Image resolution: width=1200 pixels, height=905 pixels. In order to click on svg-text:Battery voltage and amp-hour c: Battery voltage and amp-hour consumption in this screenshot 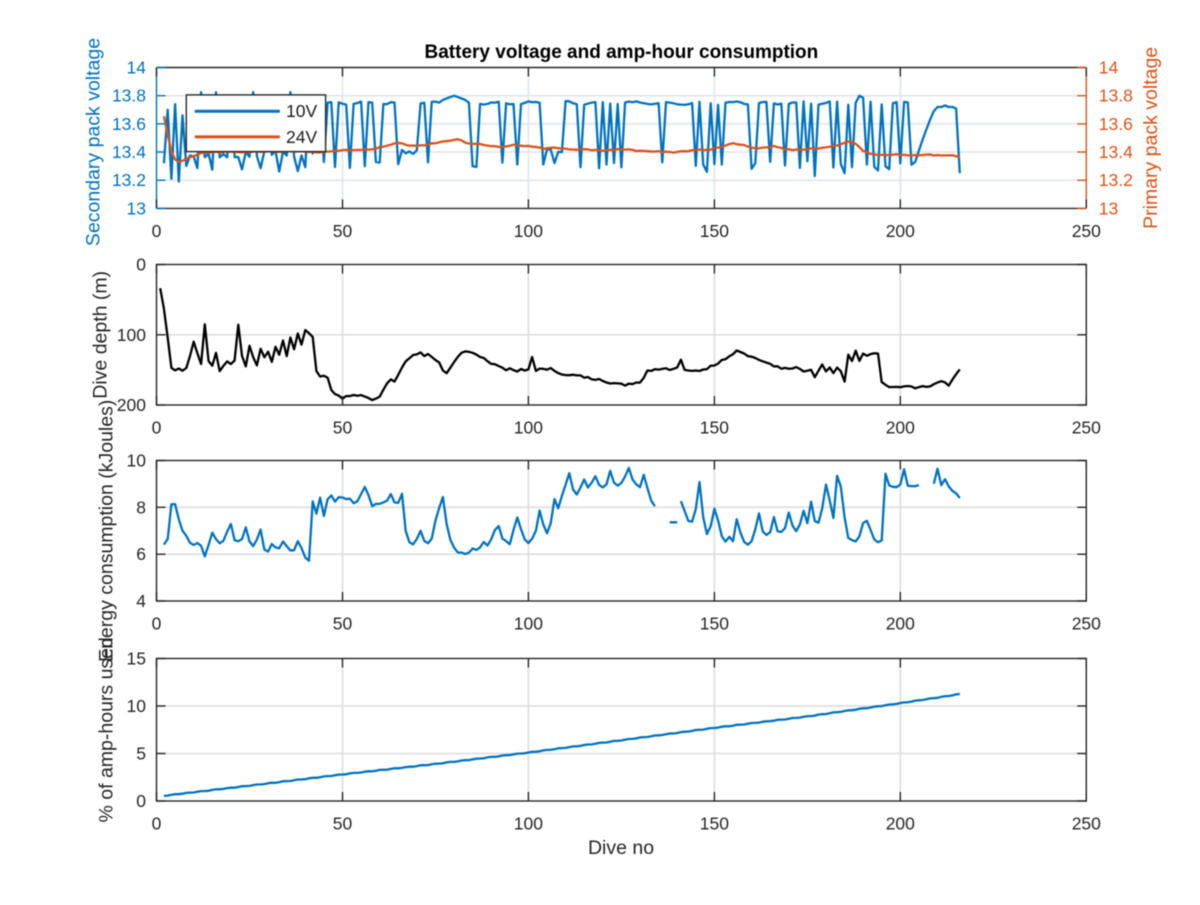, I will do `click(622, 52)`.